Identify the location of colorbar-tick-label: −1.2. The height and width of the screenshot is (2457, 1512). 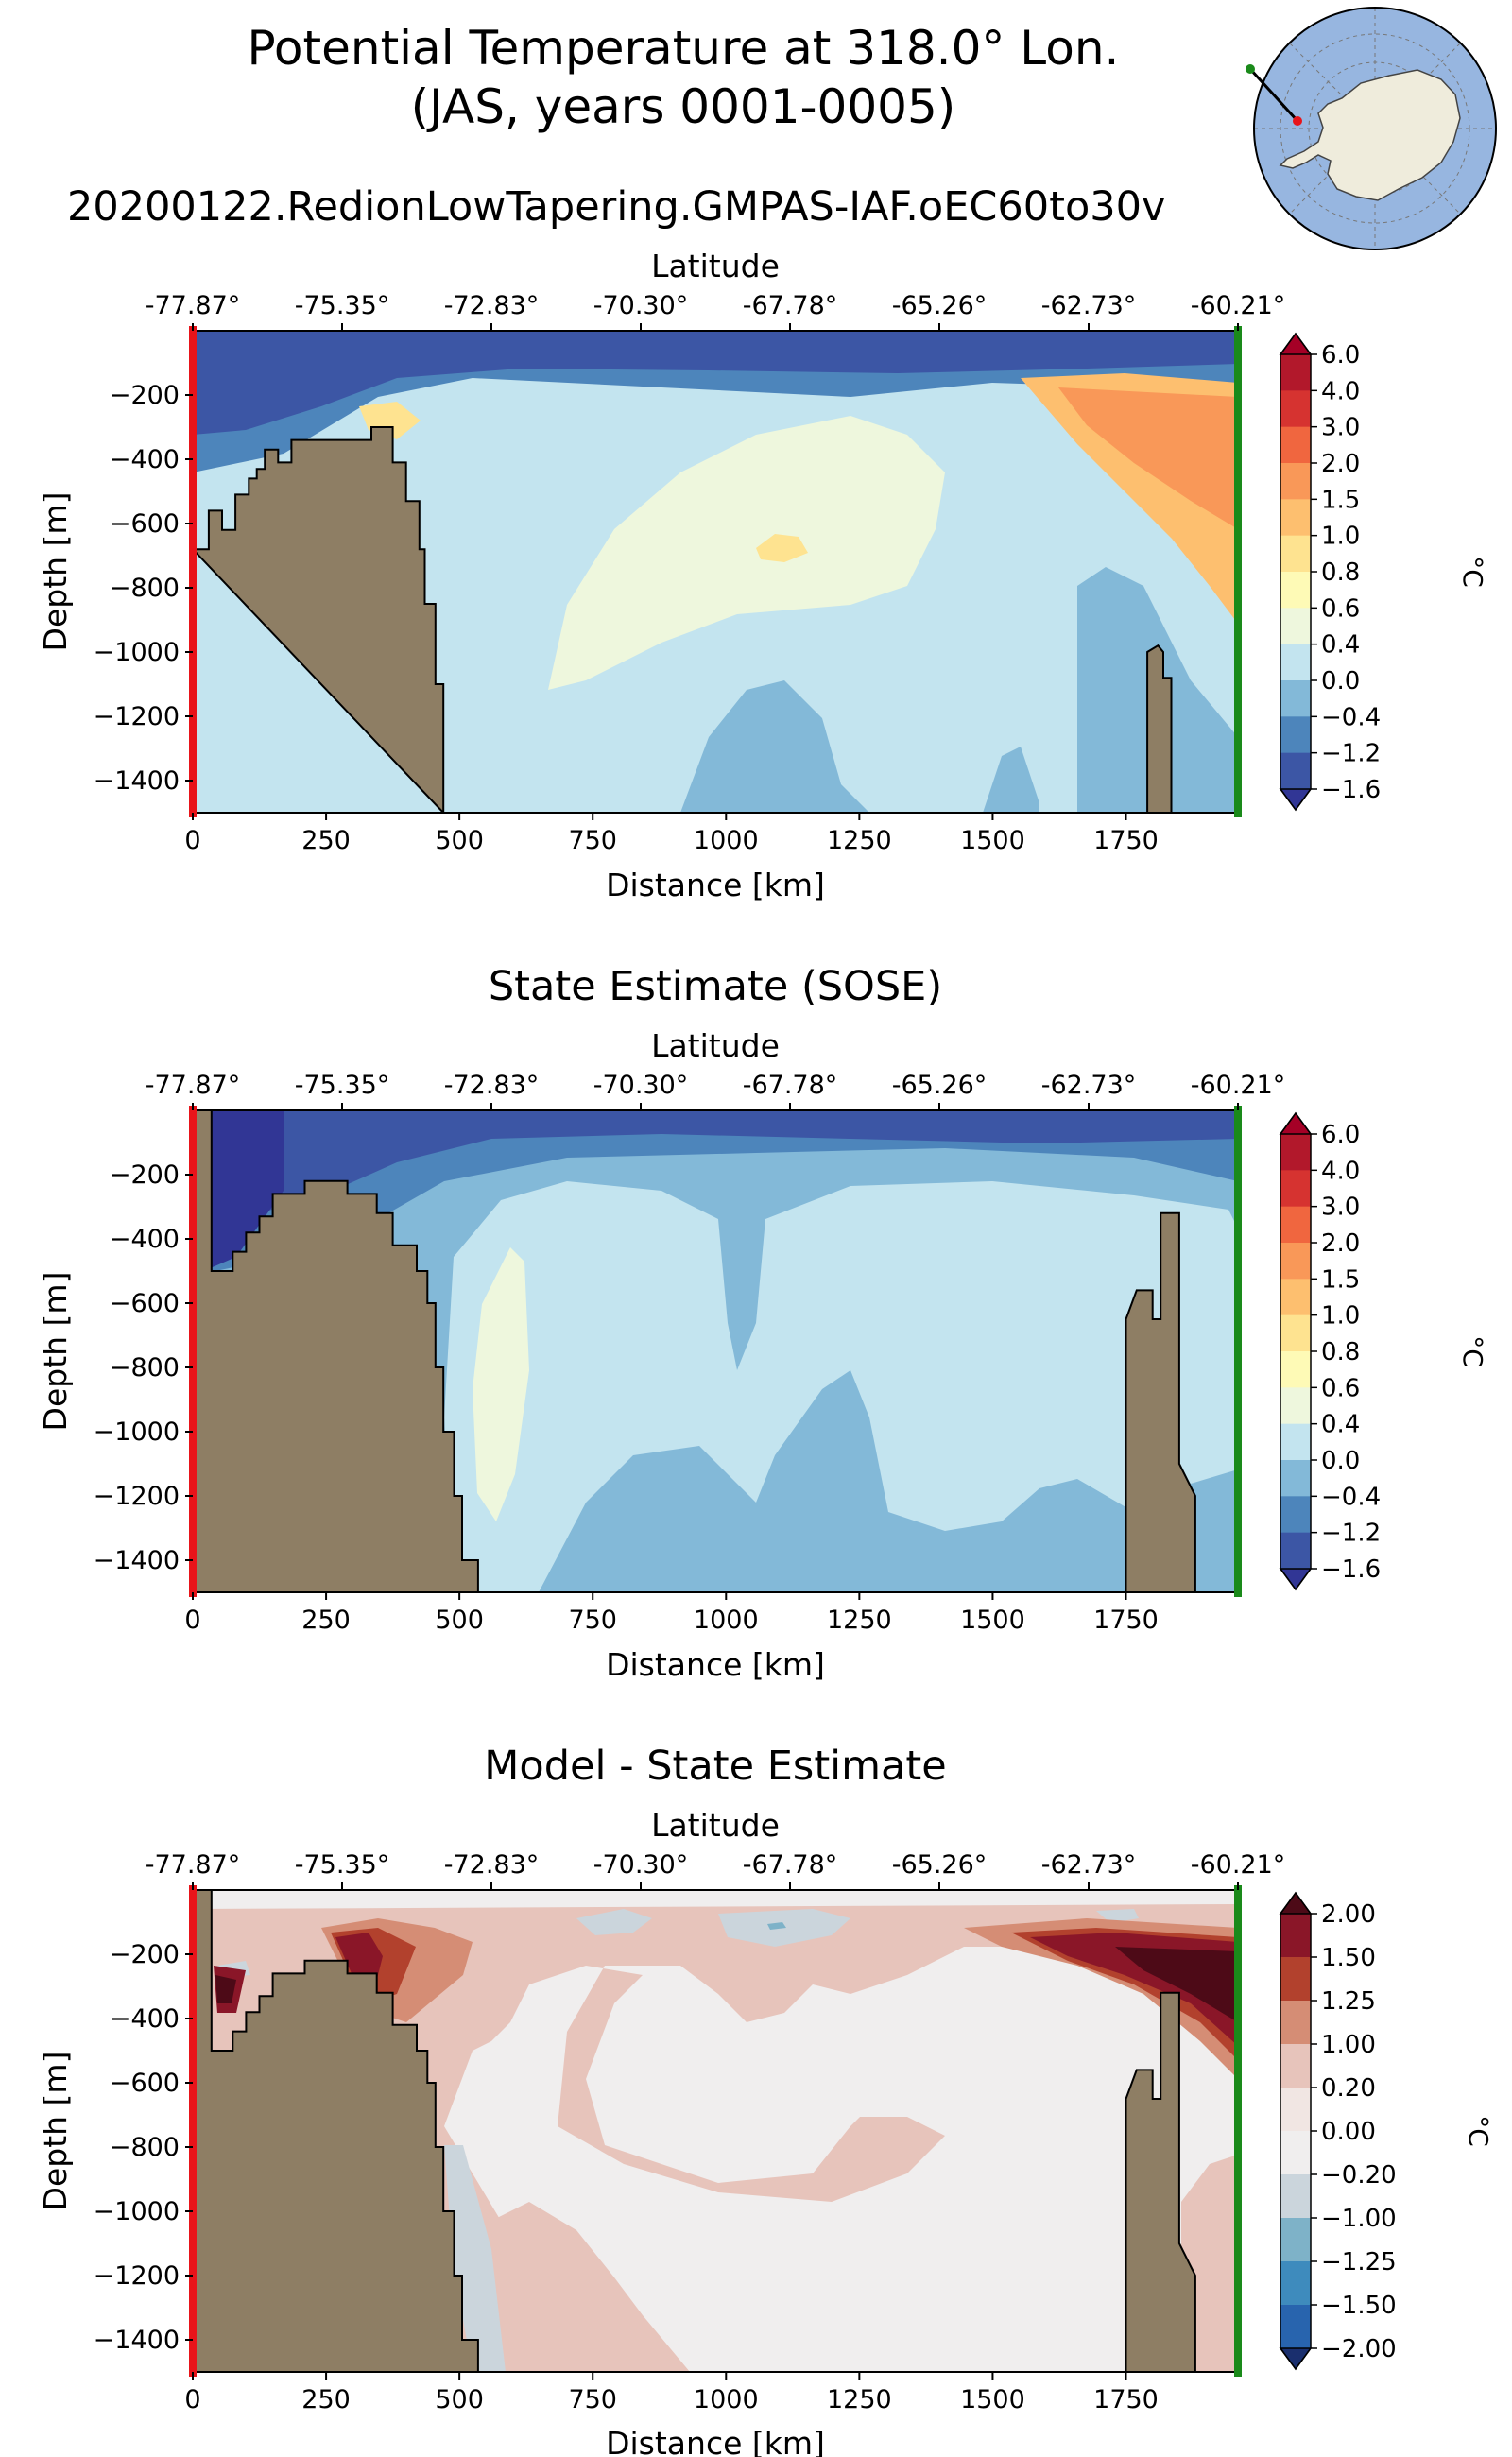
(1351, 1534).